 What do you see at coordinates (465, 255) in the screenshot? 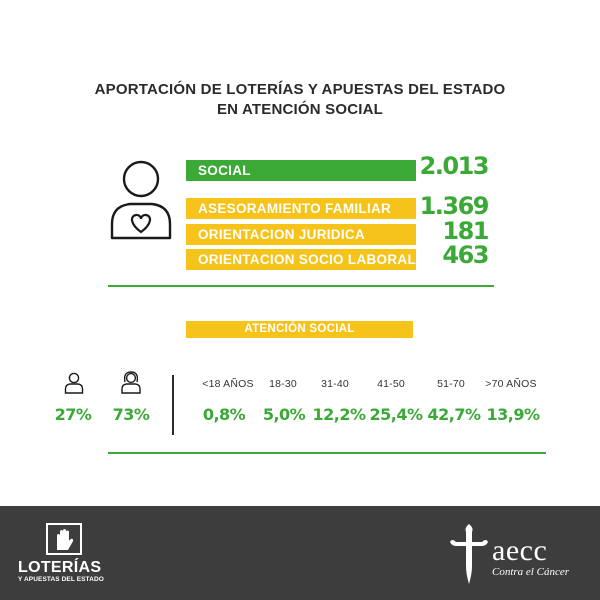
I see `value-orientacion-socio-laboral: 463` at bounding box center [465, 255].